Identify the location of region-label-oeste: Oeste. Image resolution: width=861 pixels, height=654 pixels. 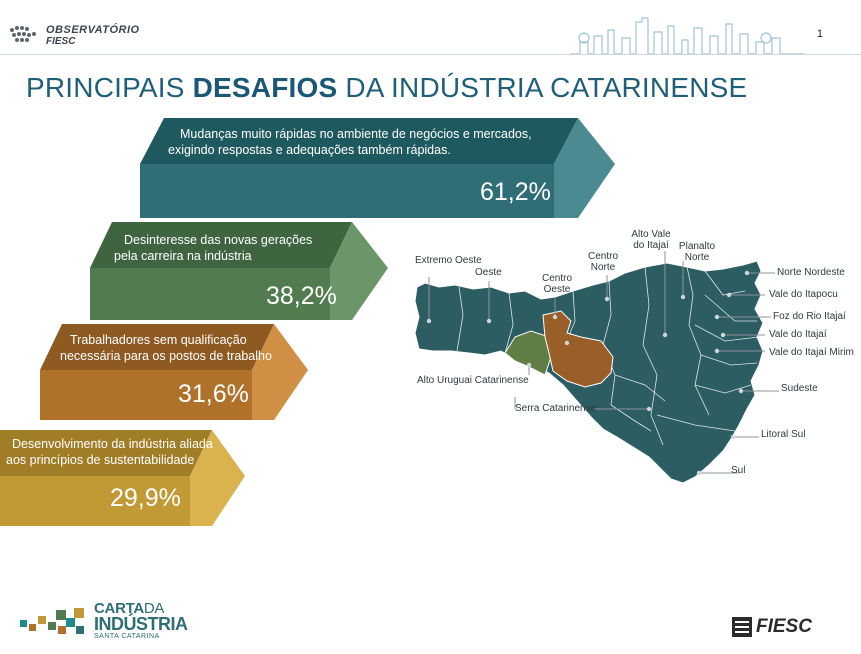
(488, 272).